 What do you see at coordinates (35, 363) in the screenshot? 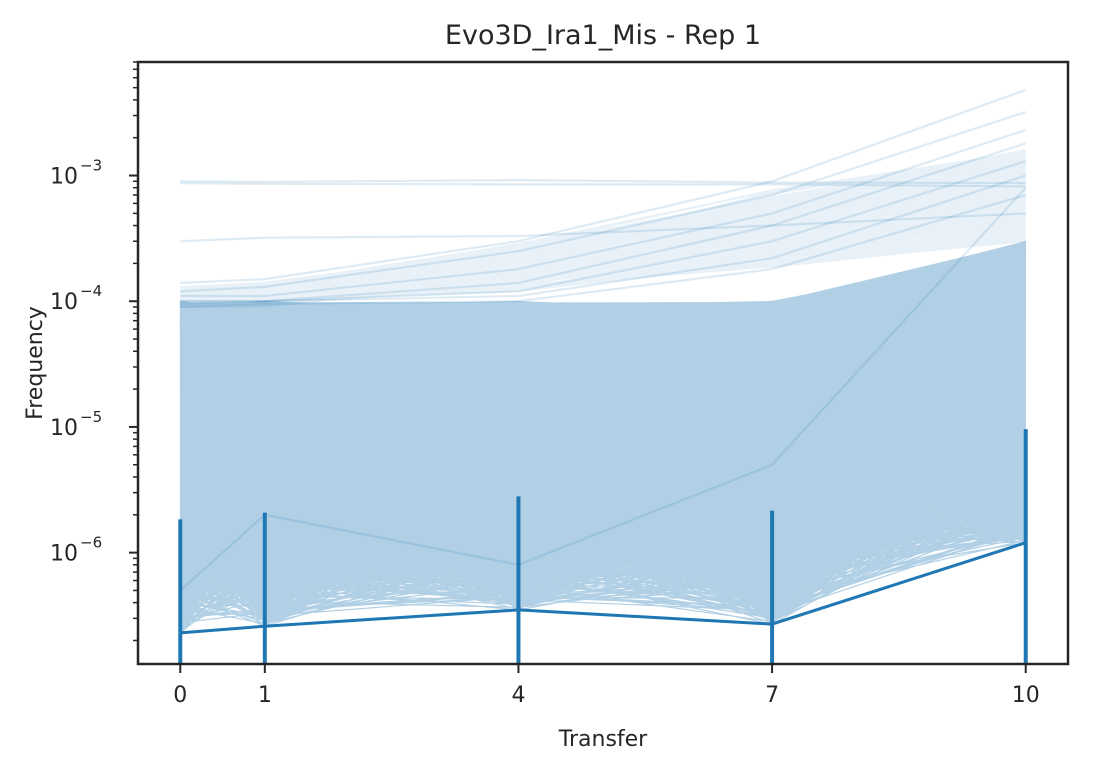
I see `y-axis-label: Frequency` at bounding box center [35, 363].